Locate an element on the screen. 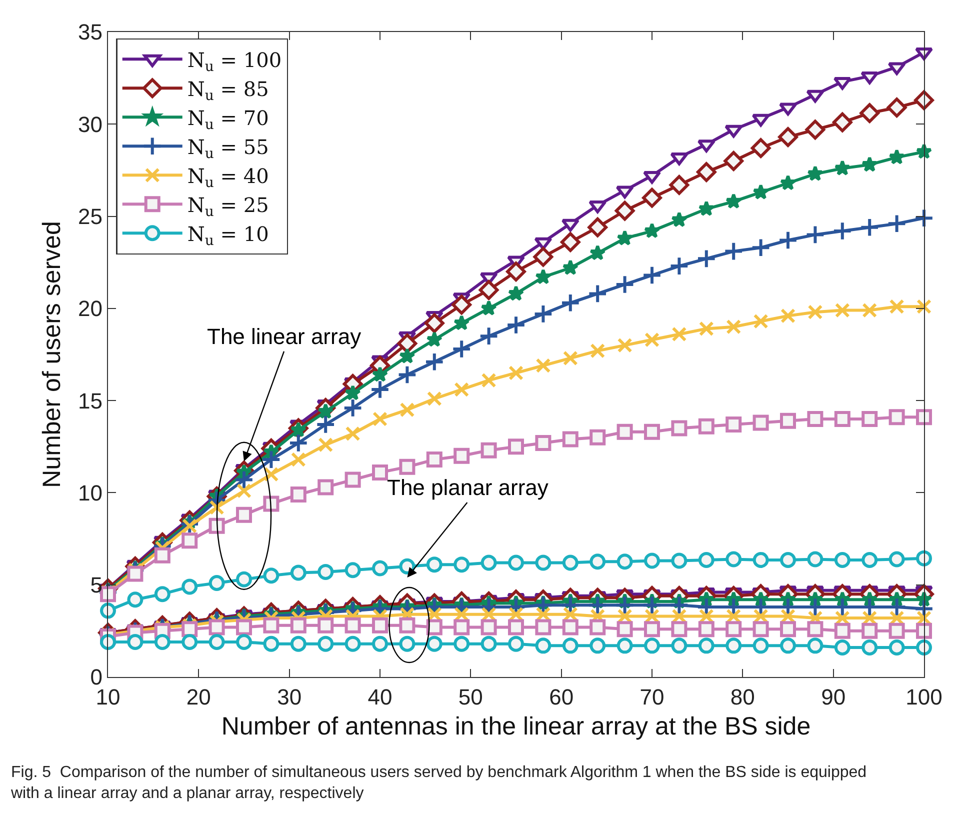 The image size is (958, 827). legend-label: N$_{u}$ = 100 is located at coordinates (234, 62).